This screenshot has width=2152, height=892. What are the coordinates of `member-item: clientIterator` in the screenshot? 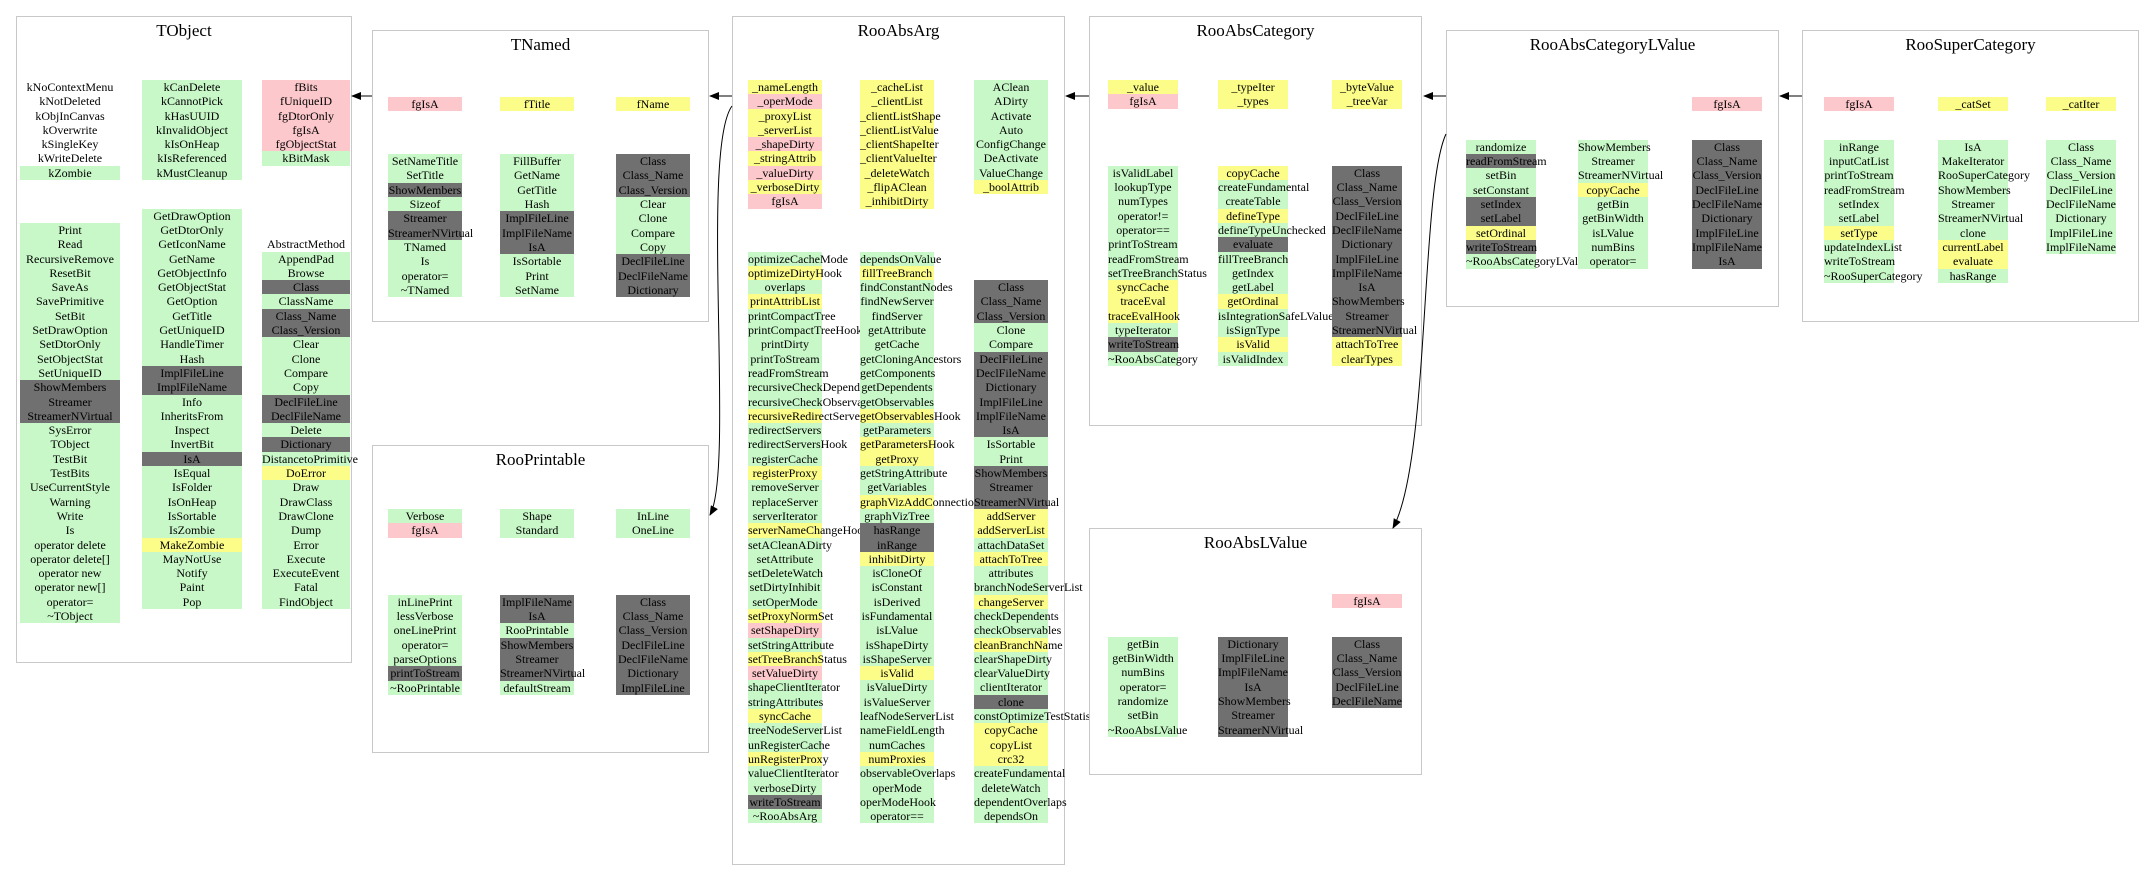 It's located at (1011, 687).